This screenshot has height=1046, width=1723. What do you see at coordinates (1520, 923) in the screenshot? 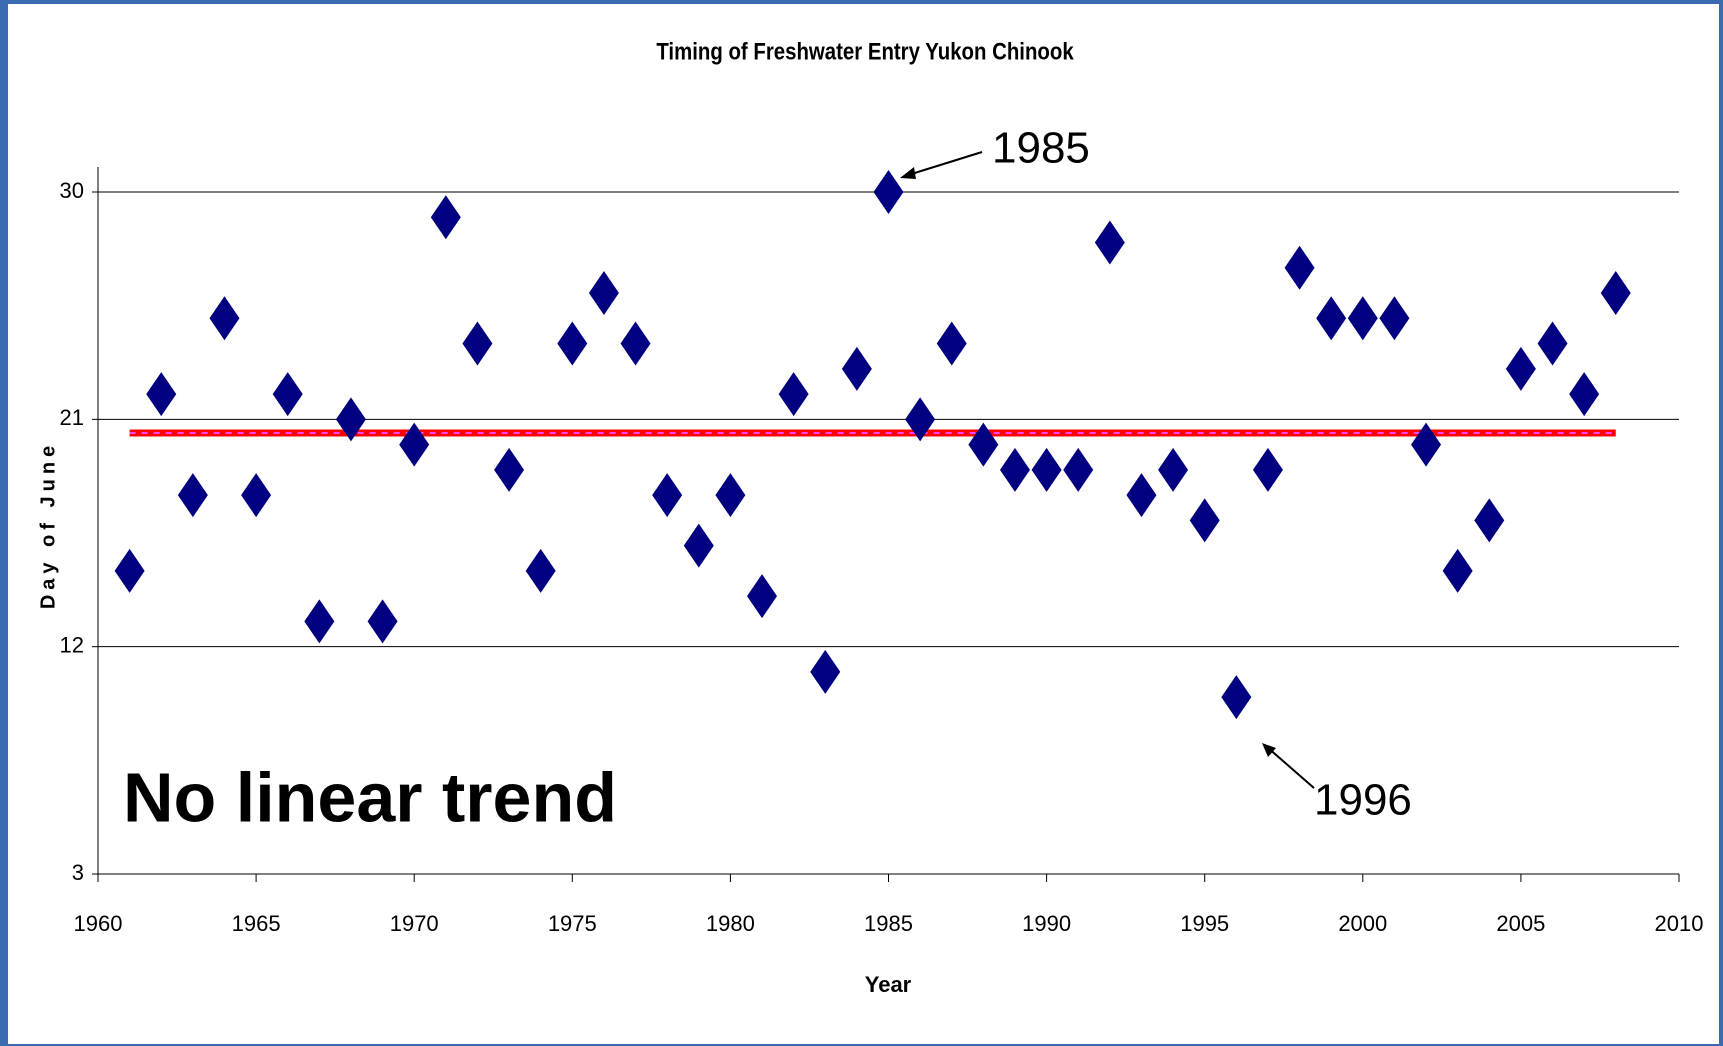
I see `x-tick-label: 2005` at bounding box center [1520, 923].